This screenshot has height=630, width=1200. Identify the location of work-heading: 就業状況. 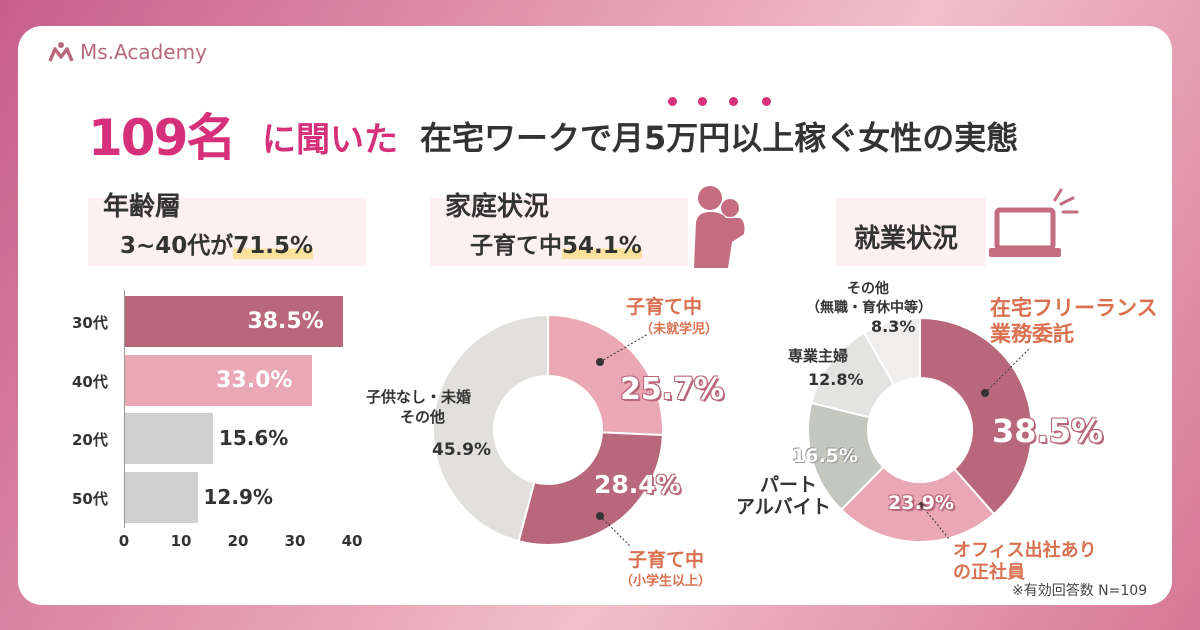
(906, 239).